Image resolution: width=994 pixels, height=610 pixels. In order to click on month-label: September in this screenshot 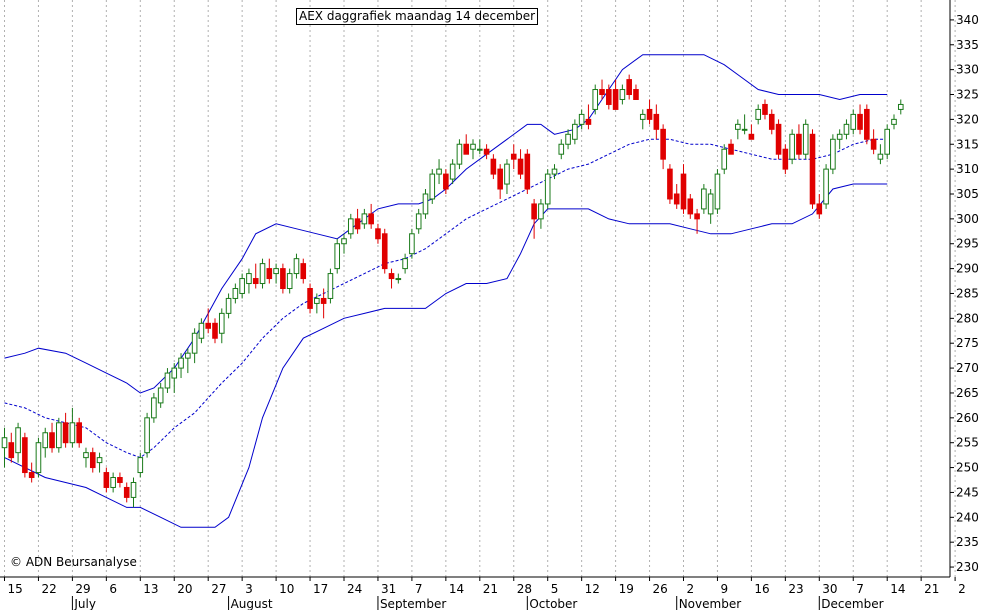, I will do `click(413, 603)`.